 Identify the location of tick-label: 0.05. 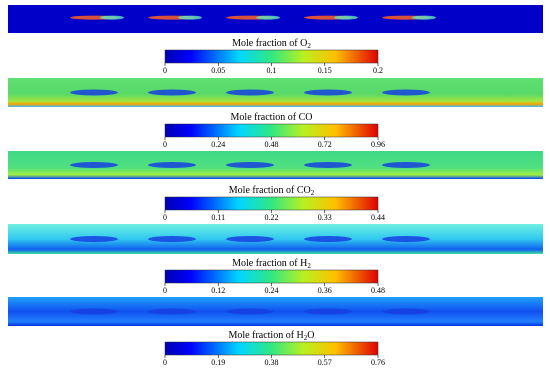
(218, 70).